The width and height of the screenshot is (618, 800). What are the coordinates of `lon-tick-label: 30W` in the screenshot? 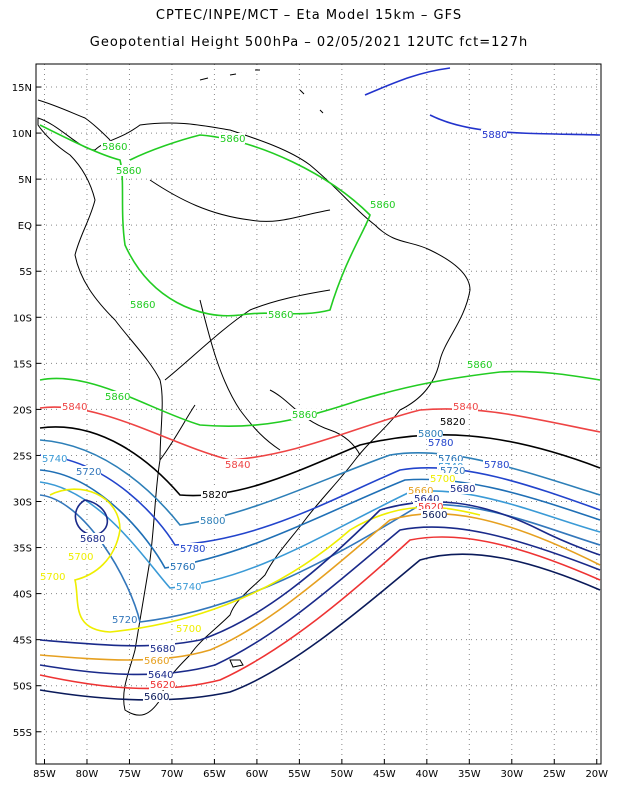 It's located at (511, 774).